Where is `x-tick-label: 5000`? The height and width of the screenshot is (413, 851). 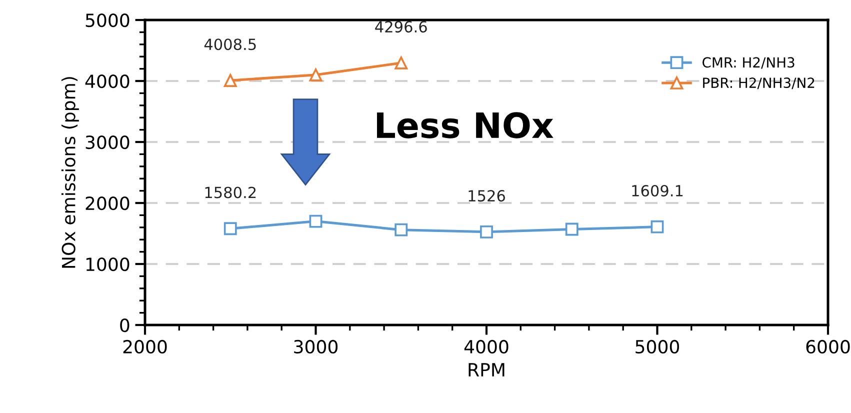
x-tick-label: 5000 is located at coordinates (658, 347).